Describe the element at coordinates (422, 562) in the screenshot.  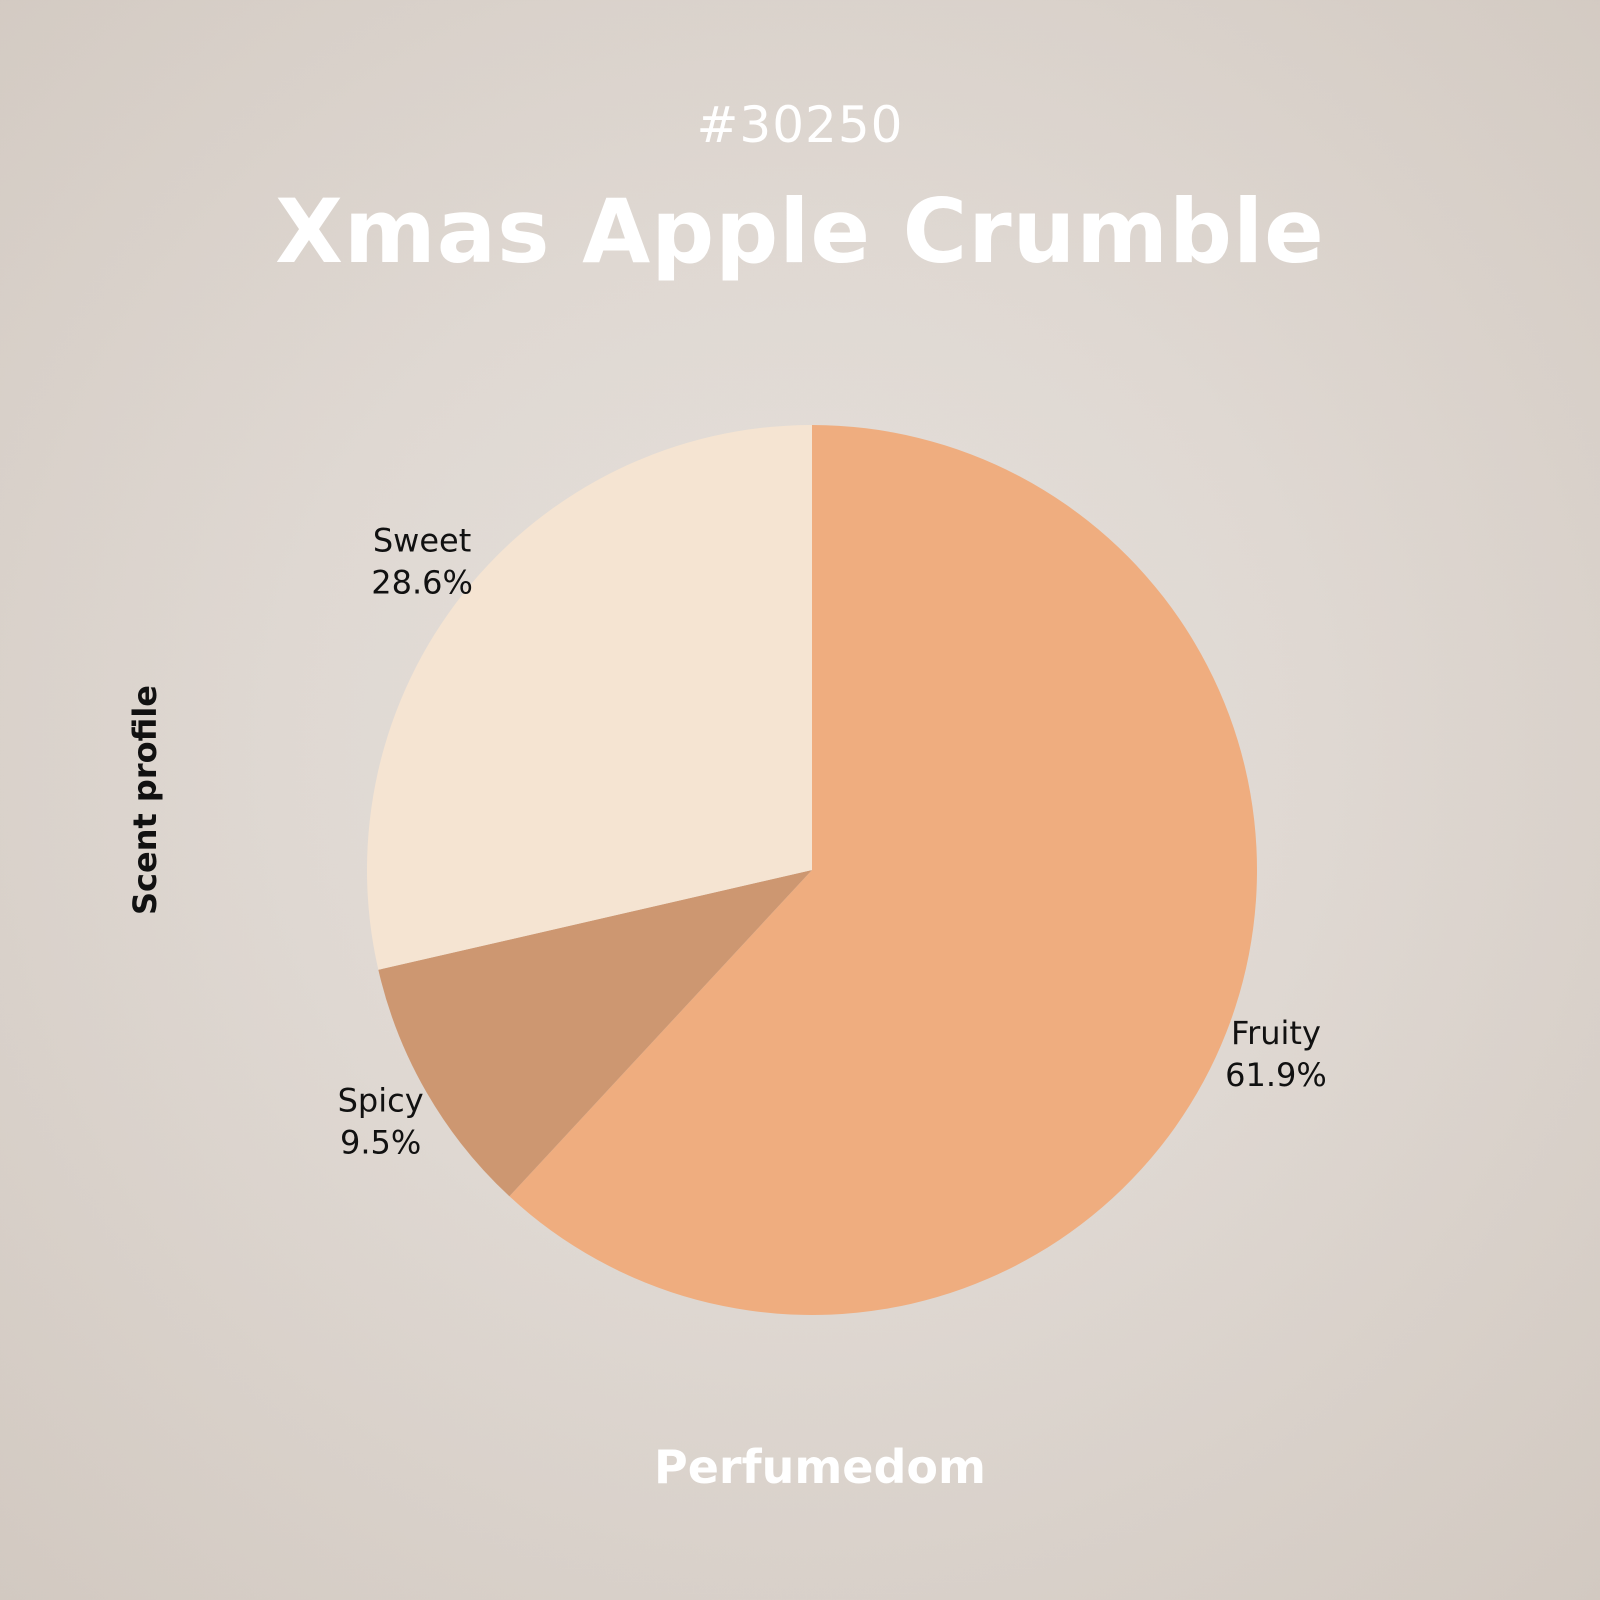
I see `pie-label-sweet: Sweet 28.6%` at that location.